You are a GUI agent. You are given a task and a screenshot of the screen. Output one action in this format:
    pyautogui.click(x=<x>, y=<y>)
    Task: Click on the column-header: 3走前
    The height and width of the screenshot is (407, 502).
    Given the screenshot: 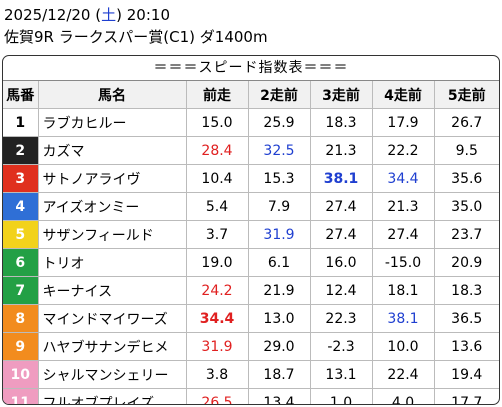 What is the action you would take?
    pyautogui.click(x=341, y=95)
    